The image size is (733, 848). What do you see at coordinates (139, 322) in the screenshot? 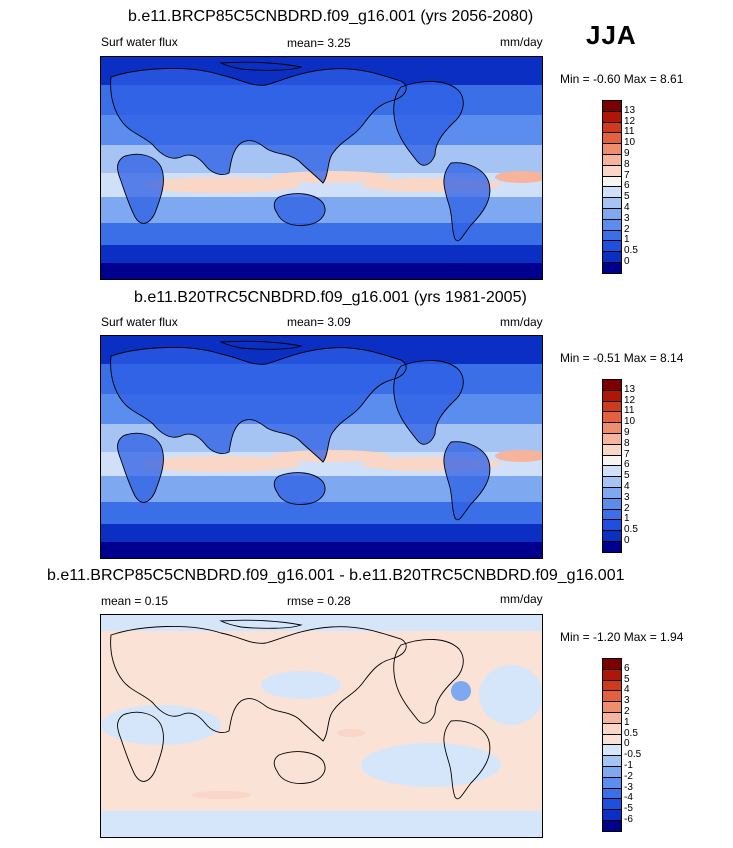
I see `panel2-variable-label: Surf water flux` at bounding box center [139, 322].